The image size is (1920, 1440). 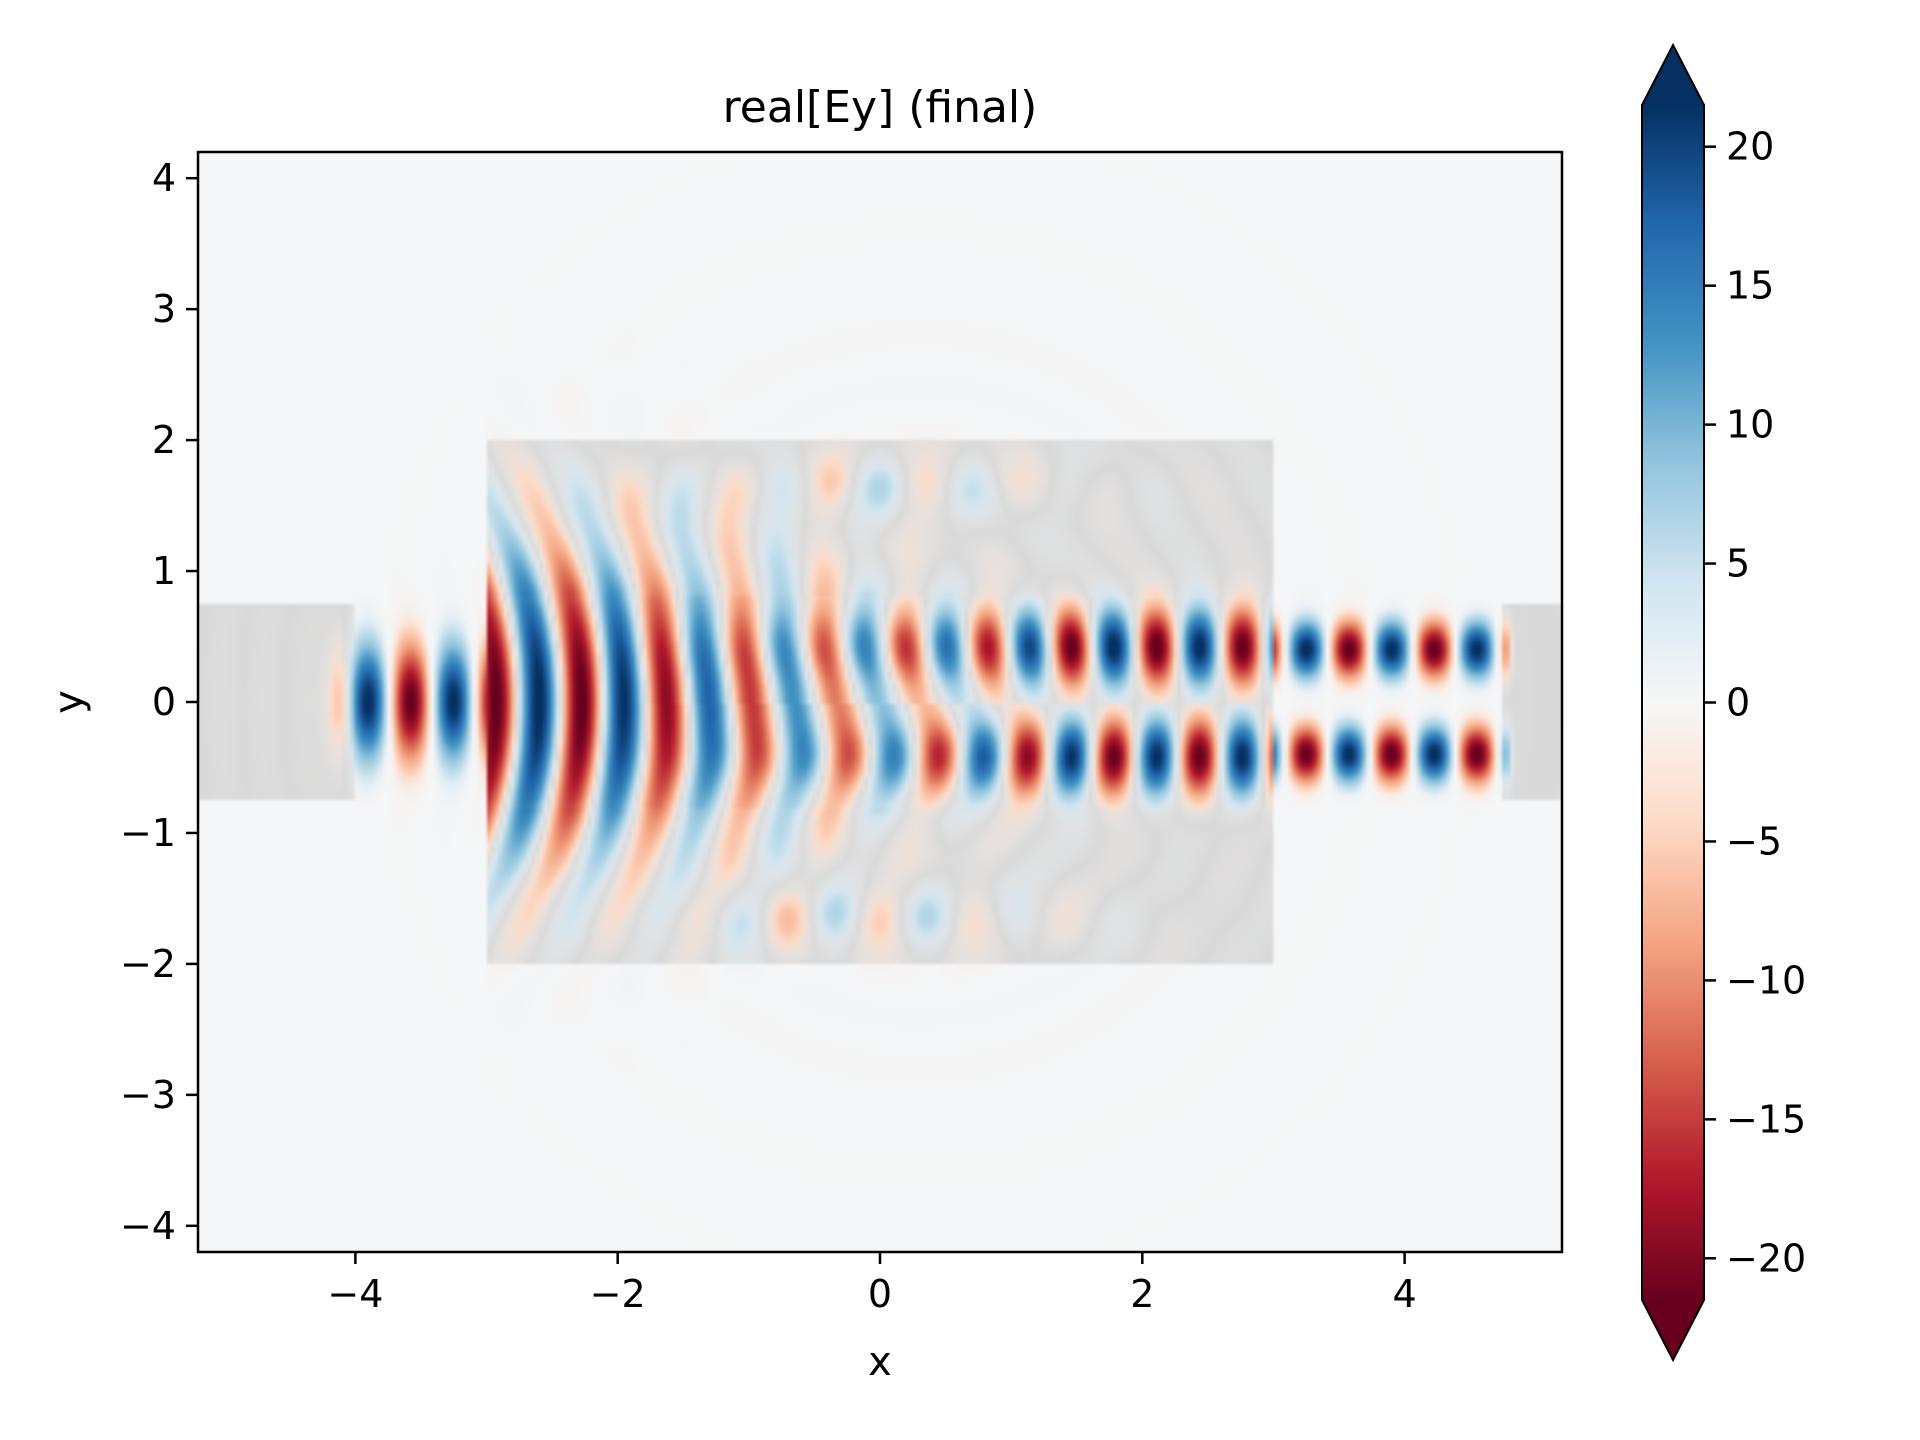 What do you see at coordinates (1750, 147) in the screenshot?
I see `colorbar-tick-label: 20` at bounding box center [1750, 147].